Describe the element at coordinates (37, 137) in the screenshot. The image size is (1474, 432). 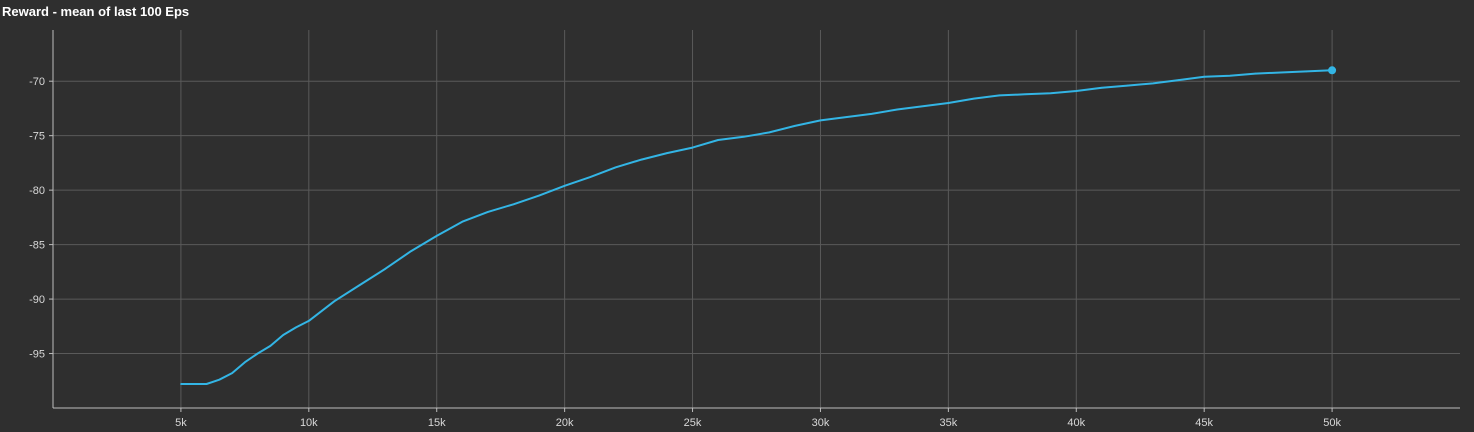
I see `y-tick-label: -75` at that location.